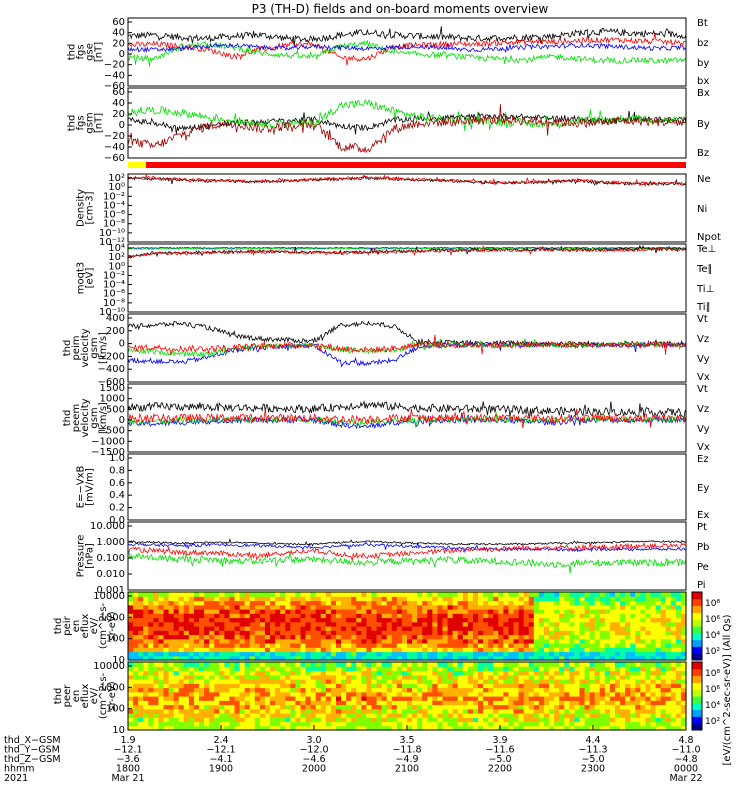 This screenshot has height=800, width=750. I want to click on y-tick-label: −200, so click(111, 356).